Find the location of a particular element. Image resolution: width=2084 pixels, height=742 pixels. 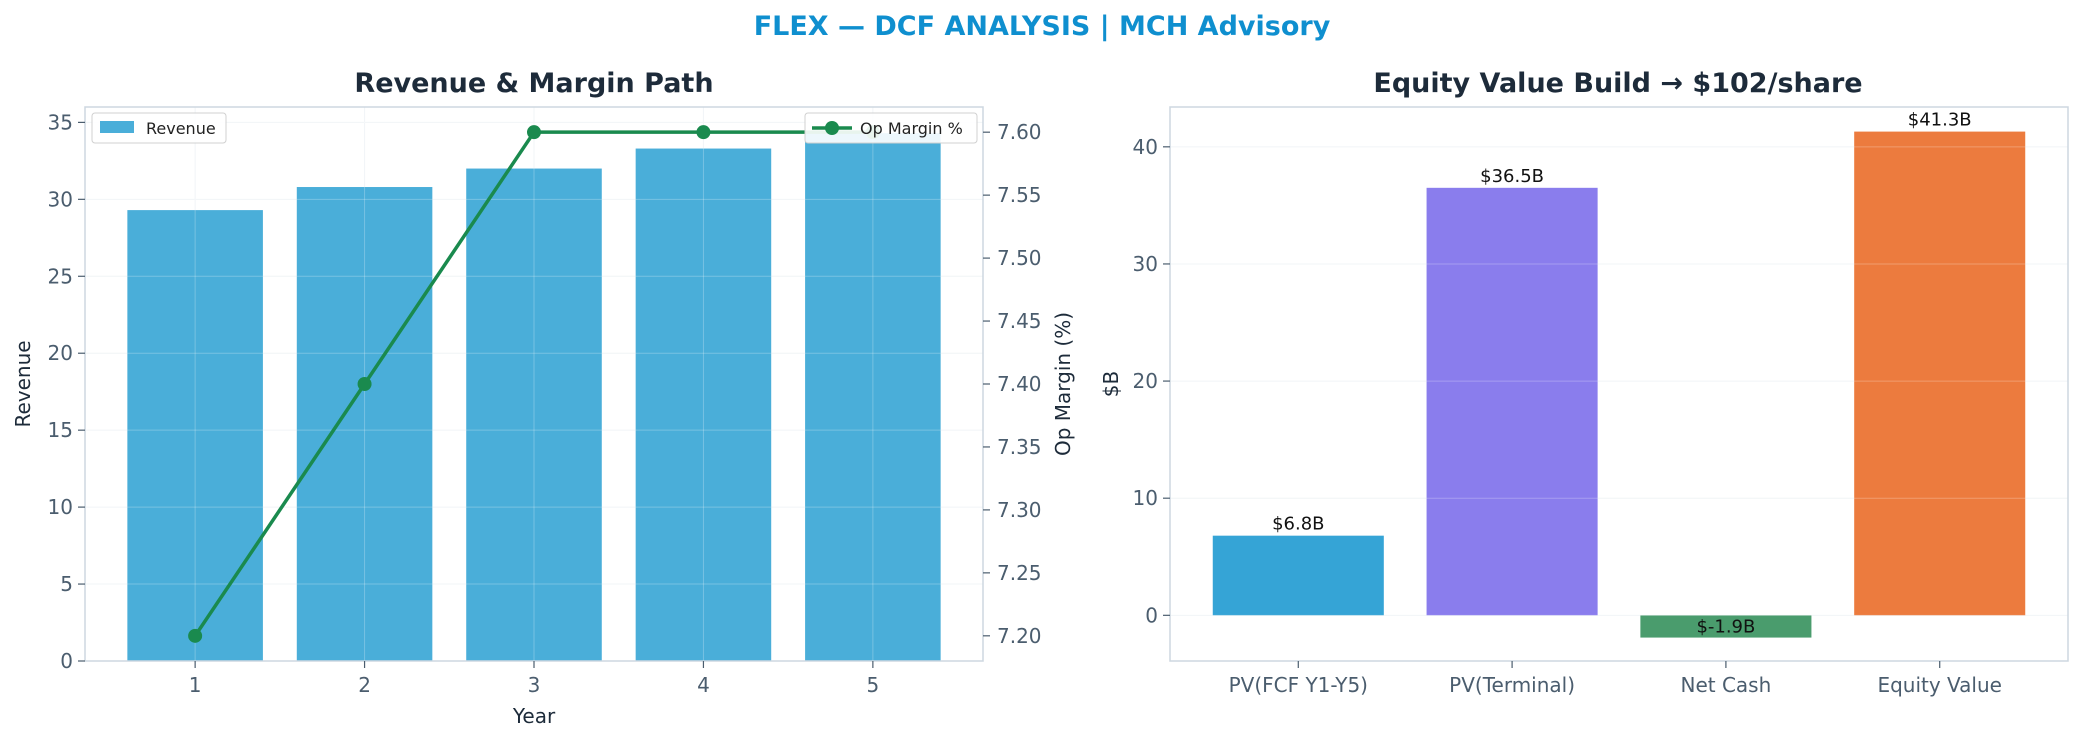

revenue-legend-label: Revenue is located at coordinates (181, 128).